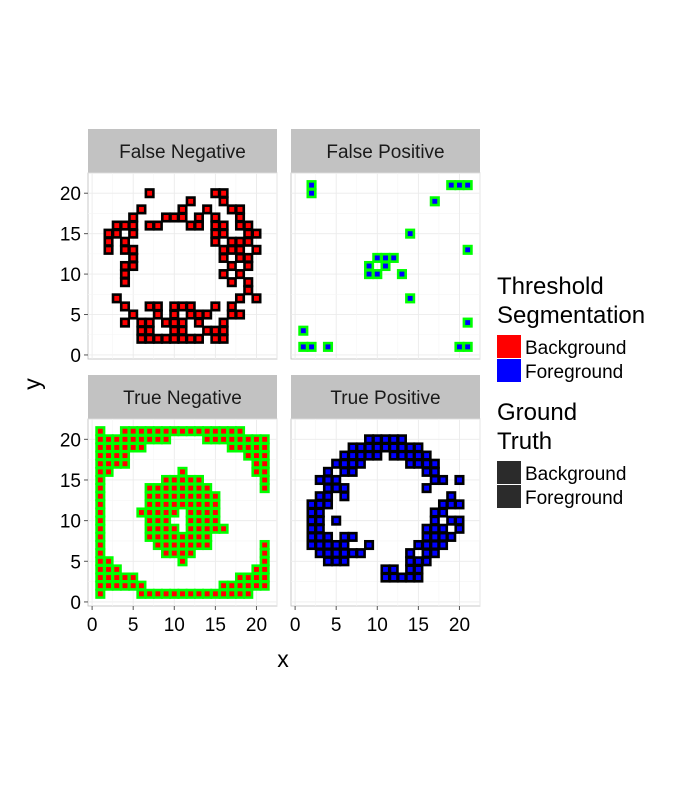 This screenshot has height=800, width=700. What do you see at coordinates (215, 625) in the screenshot?
I see `x-tick-label: 15` at bounding box center [215, 625].